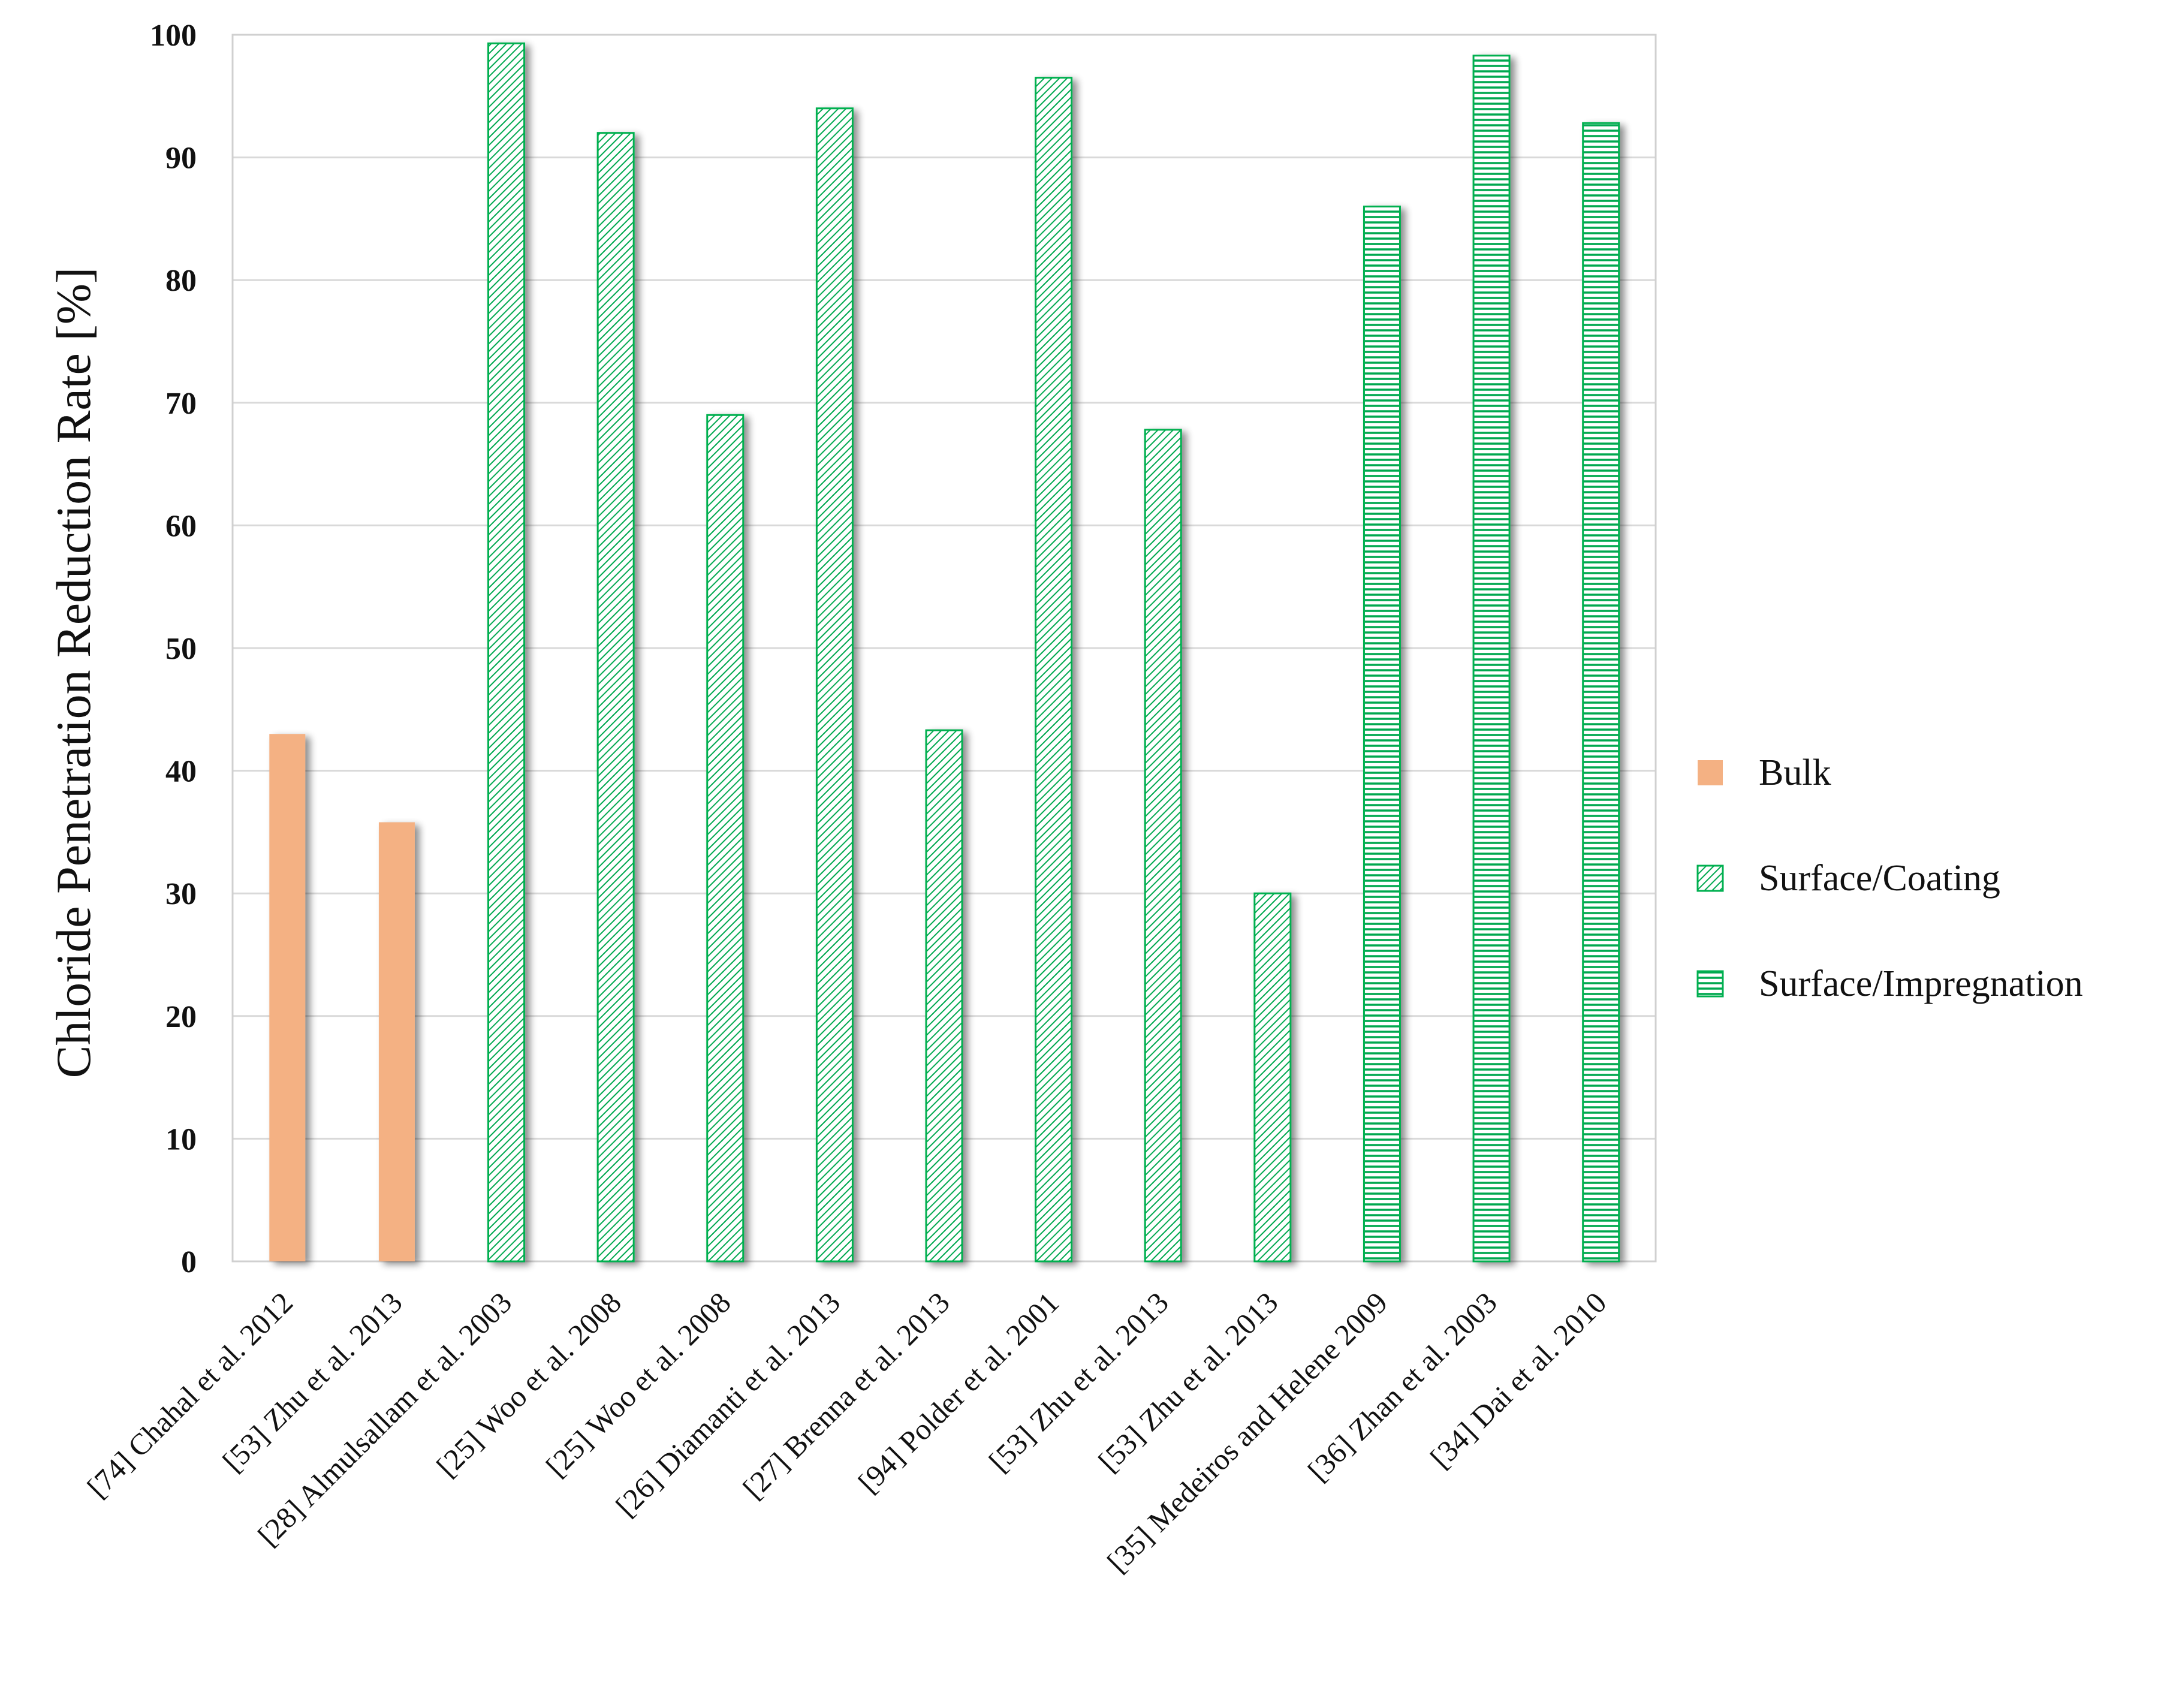  Describe the element at coordinates (638, 1384) in the screenshot. I see `x-category-label-5: [25] Woo et al. 2008` at that location.